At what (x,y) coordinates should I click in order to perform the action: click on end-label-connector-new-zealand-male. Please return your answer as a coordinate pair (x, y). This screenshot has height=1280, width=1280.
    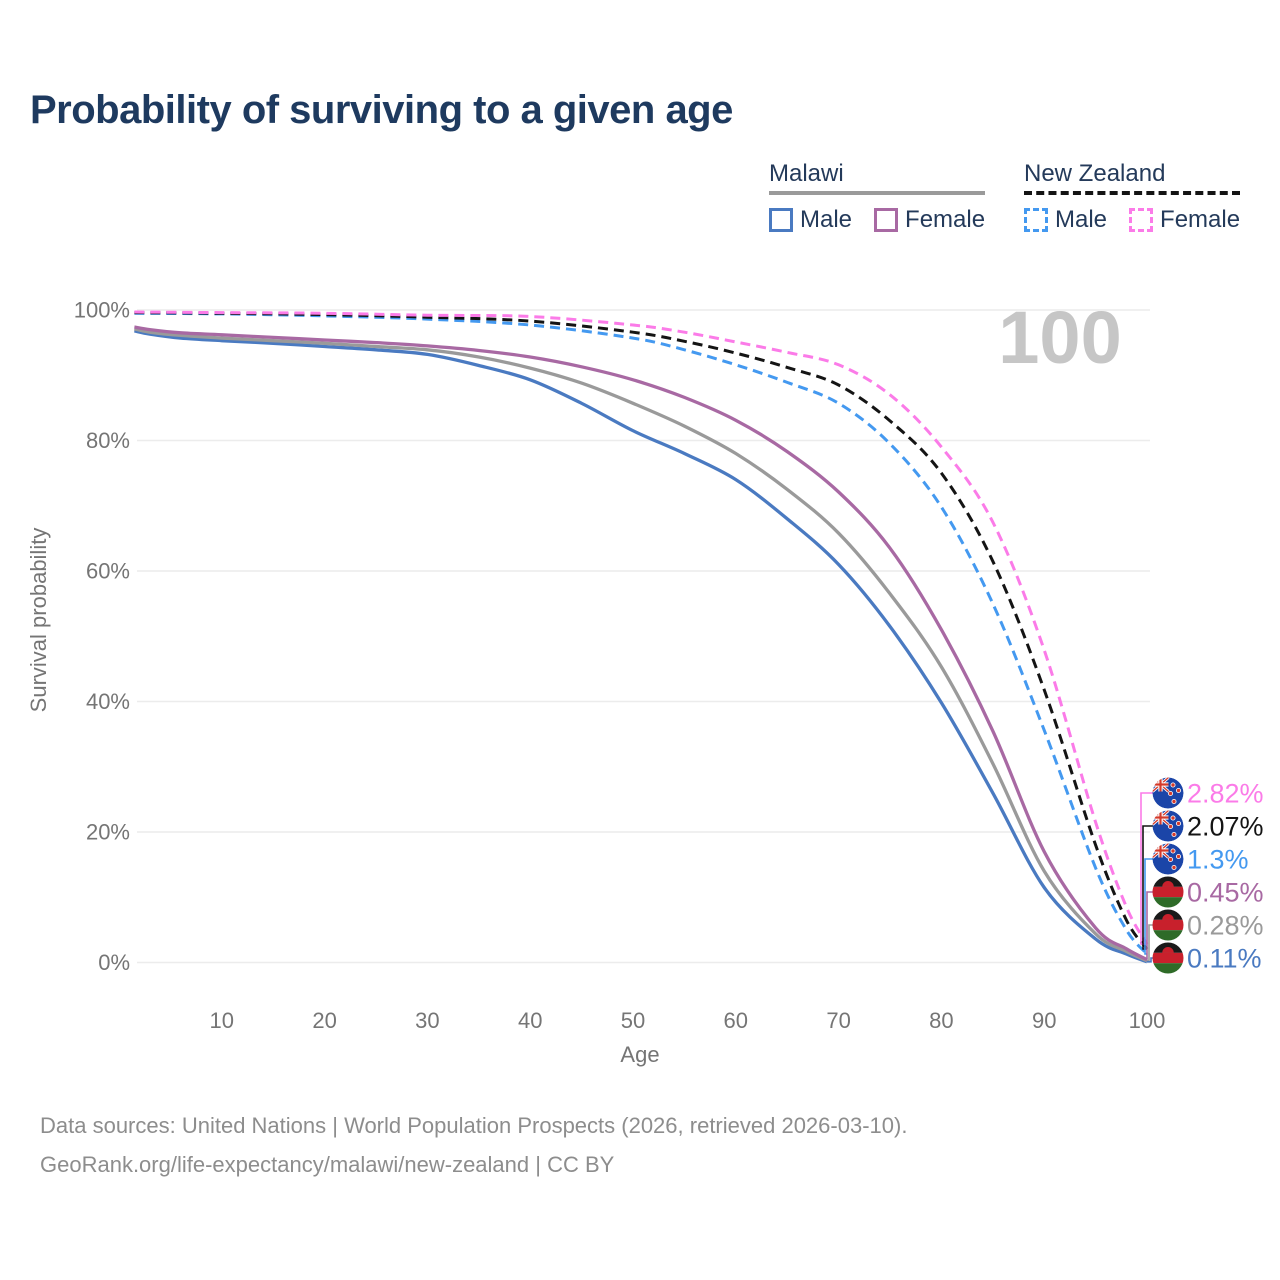
    Looking at the image, I should click on (1148, 906).